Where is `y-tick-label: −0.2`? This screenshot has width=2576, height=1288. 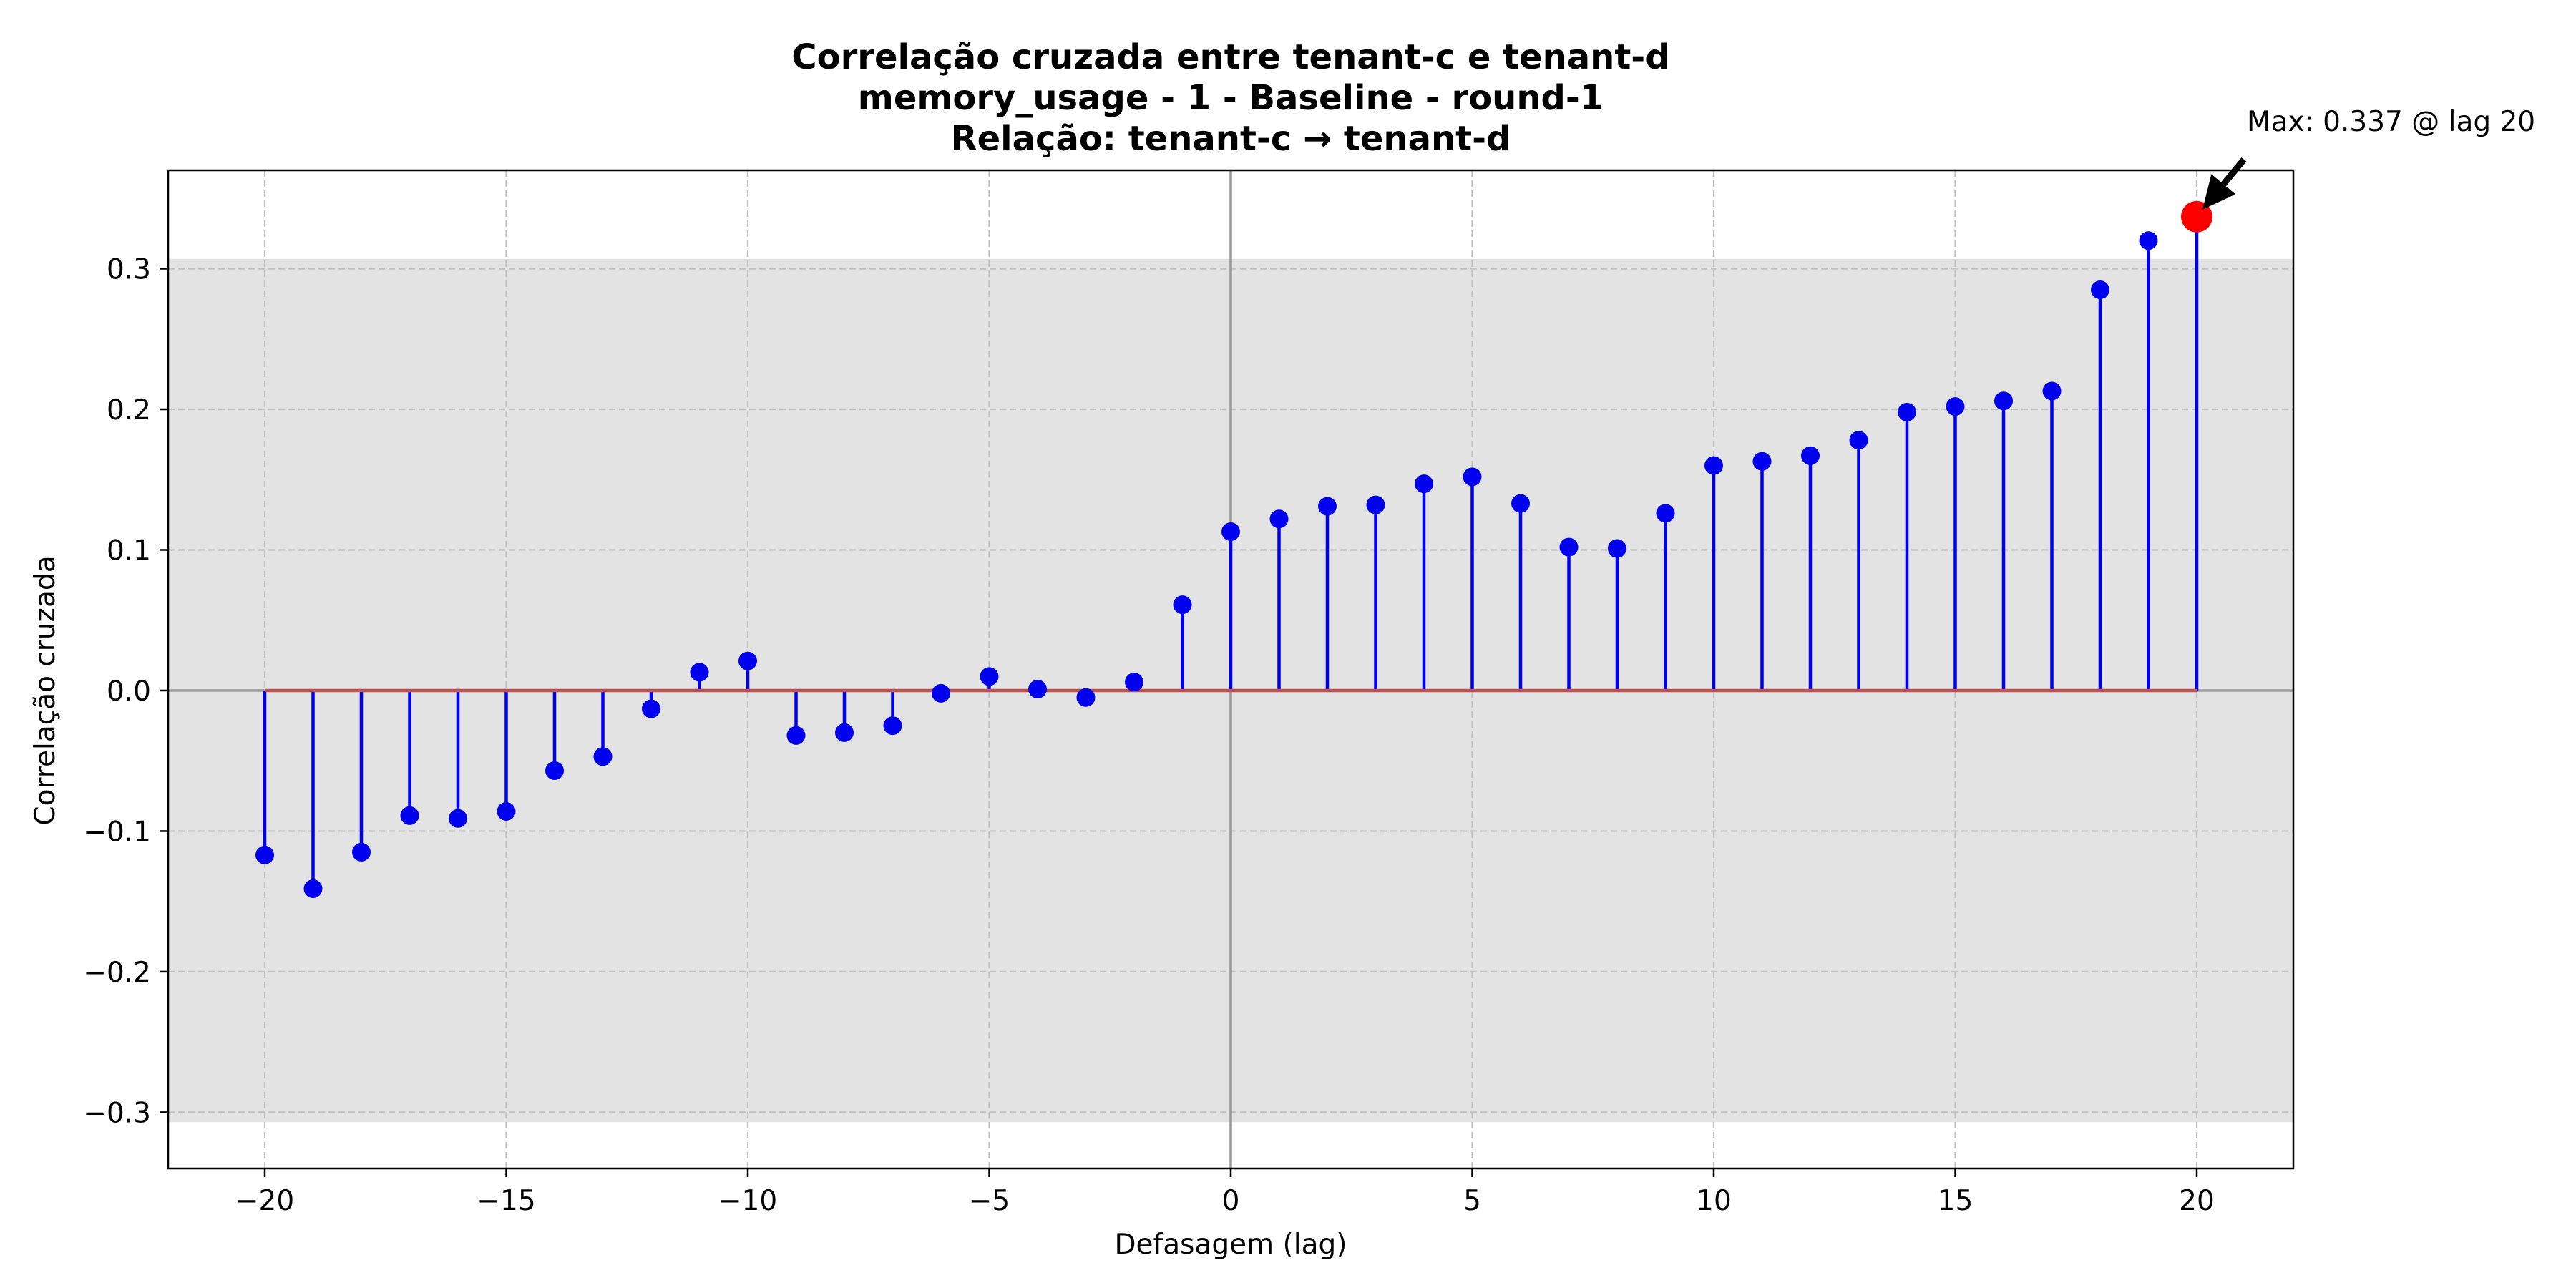 y-tick-label: −0.2 is located at coordinates (117, 973).